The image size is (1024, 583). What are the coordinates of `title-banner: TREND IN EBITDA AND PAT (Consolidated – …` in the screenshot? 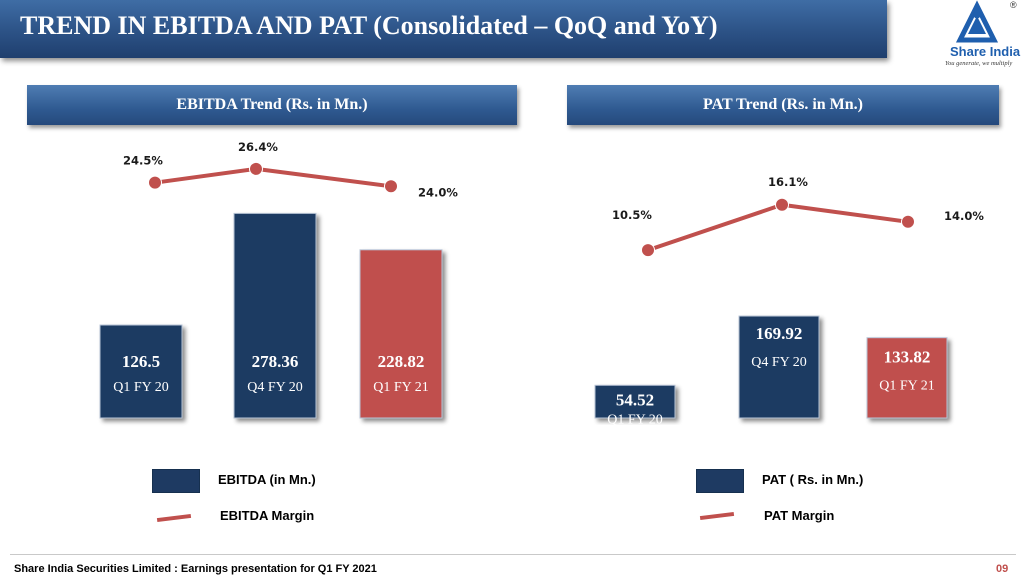 It's located at (443, 29).